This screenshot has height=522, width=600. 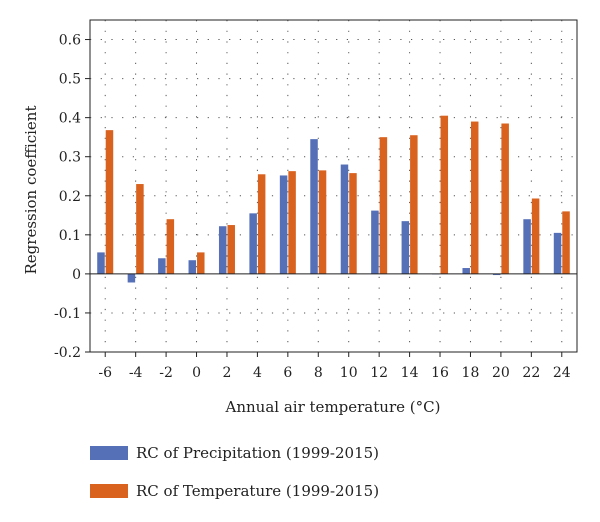 What do you see at coordinates (349, 373) in the screenshot?
I see `x-tick-label: 10` at bounding box center [349, 373].